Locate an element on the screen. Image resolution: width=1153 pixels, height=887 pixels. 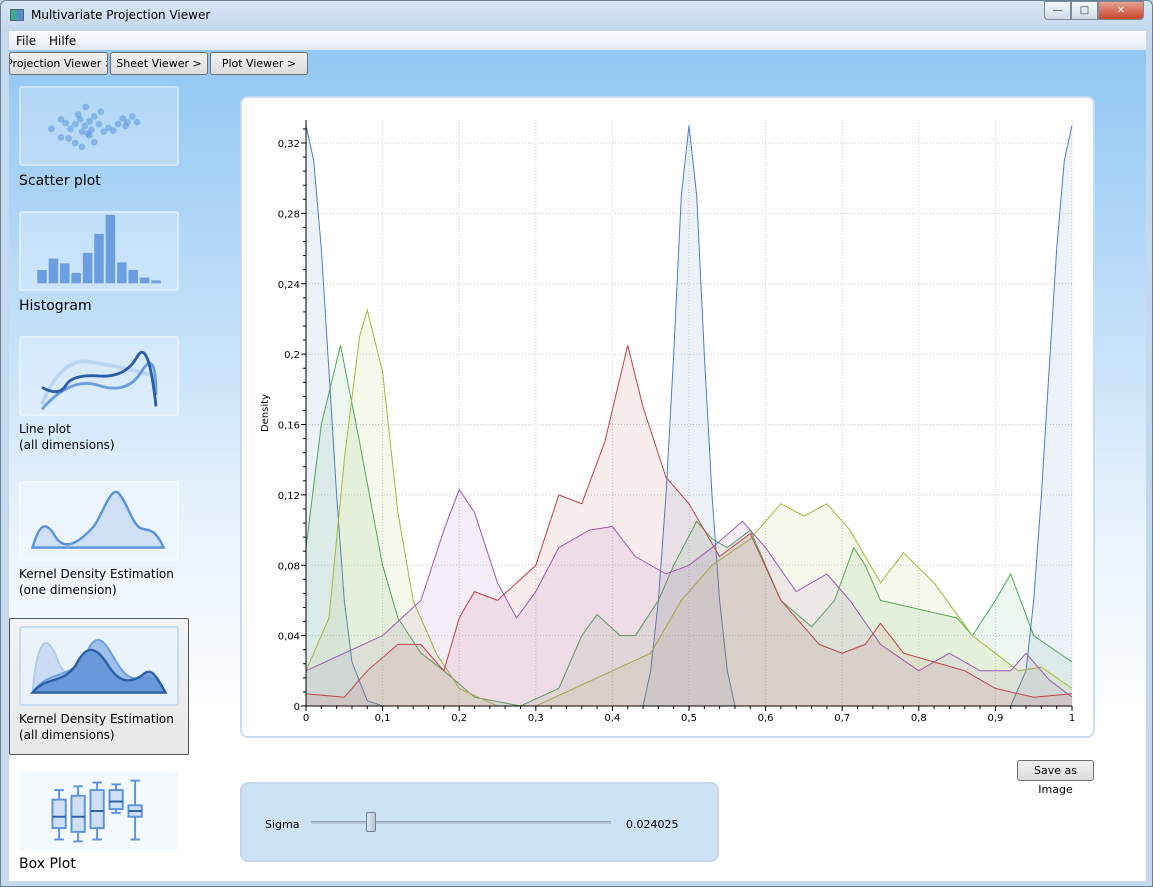
scatter-plot-thumbnail-icon is located at coordinates (99, 126).